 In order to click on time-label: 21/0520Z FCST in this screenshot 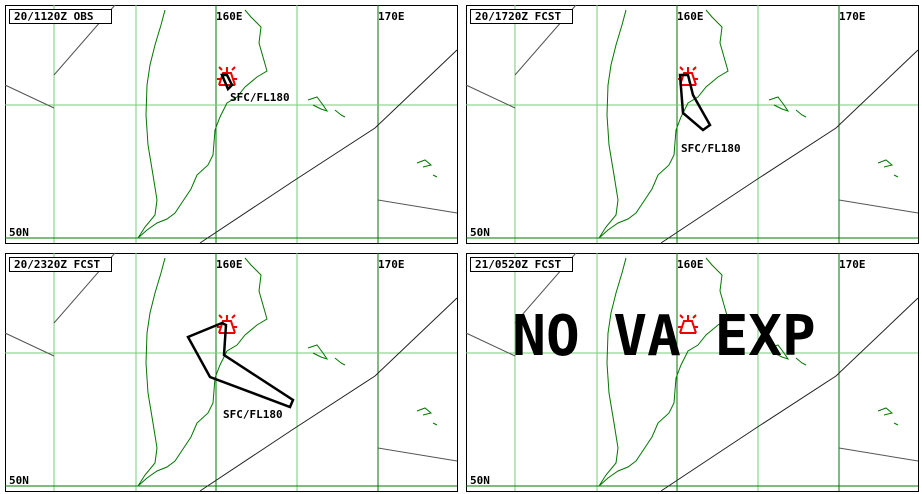, I will do `click(518, 264)`.